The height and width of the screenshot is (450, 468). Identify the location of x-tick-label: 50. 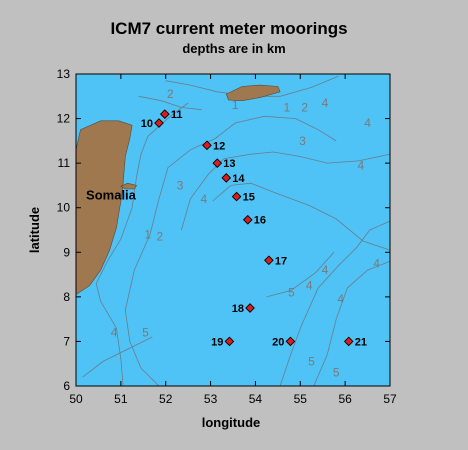
(76, 399).